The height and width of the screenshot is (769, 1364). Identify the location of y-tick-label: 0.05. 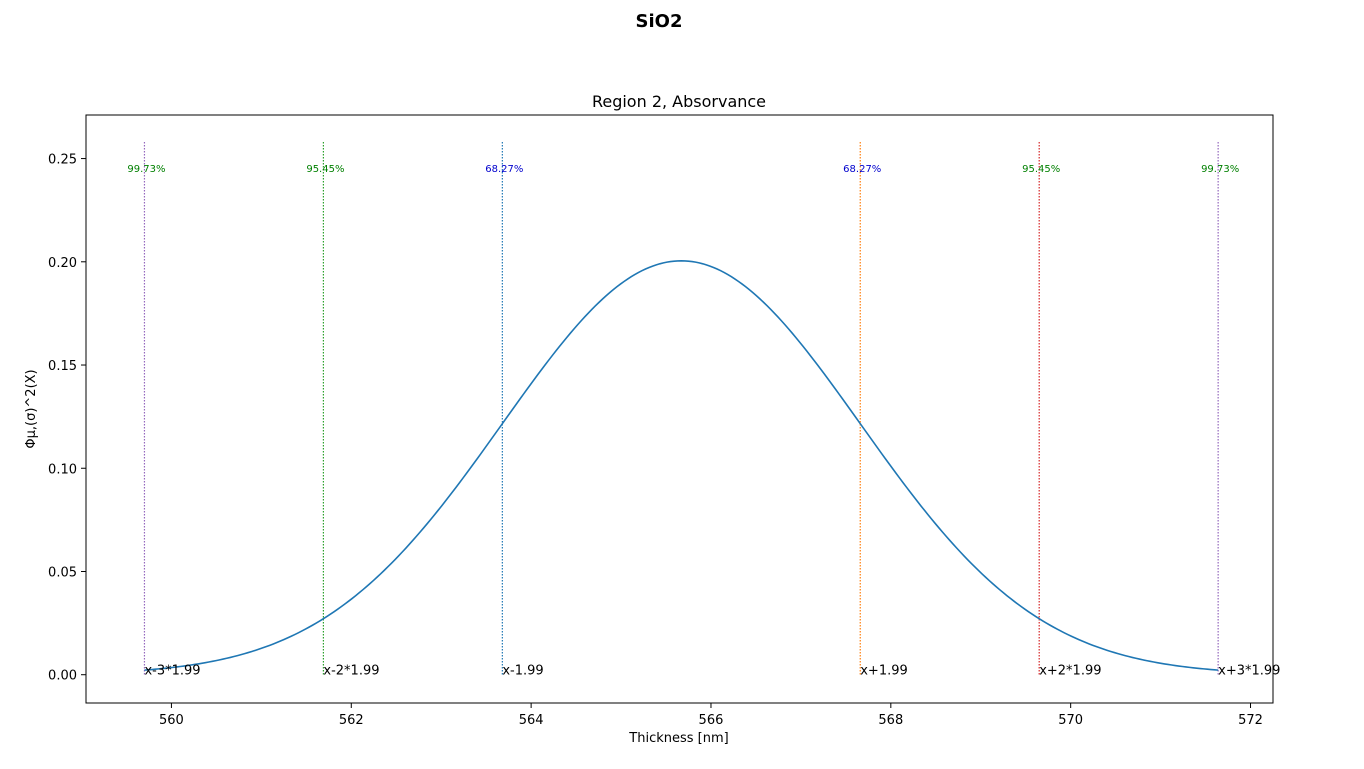
(62, 572).